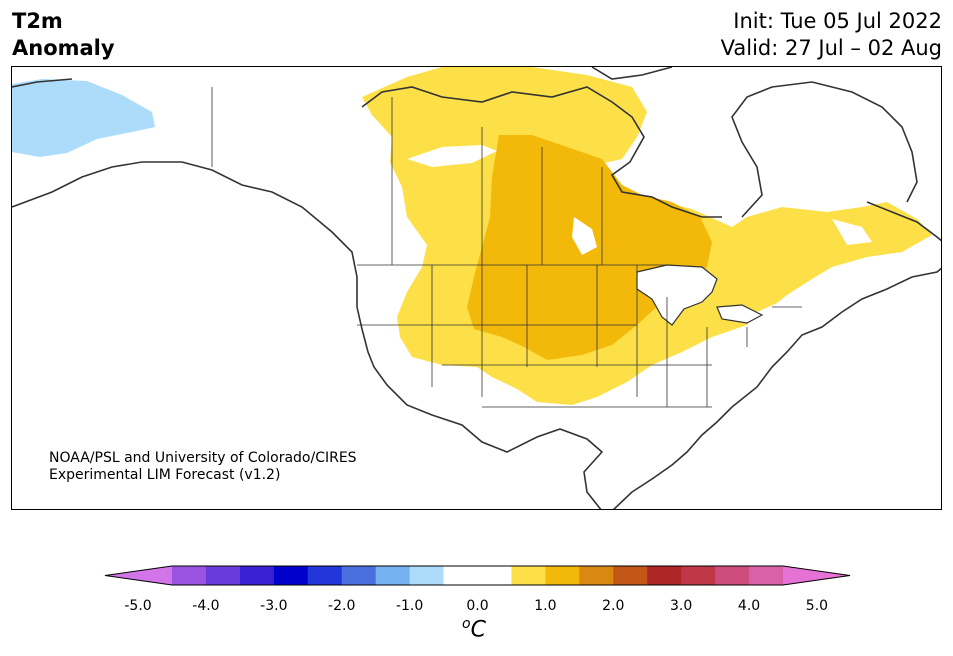  Describe the element at coordinates (545, 606) in the screenshot. I see `colorbar-tick-label: 1.0` at that location.